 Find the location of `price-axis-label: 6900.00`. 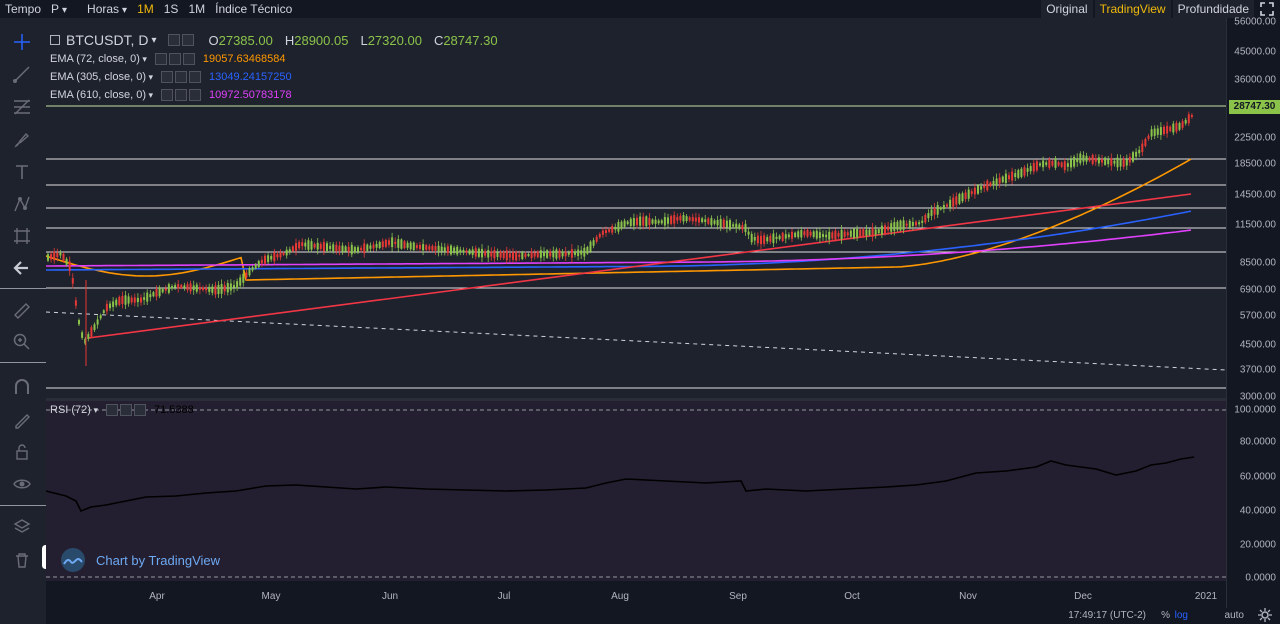

price-axis-label: 6900.00 is located at coordinates (1257, 290).